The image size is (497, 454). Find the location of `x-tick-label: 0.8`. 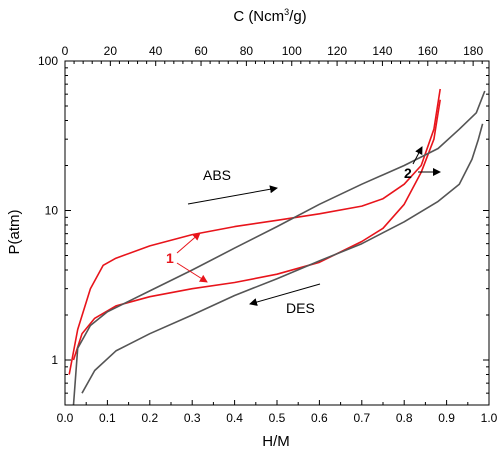

x-tick-label: 0.8 is located at coordinates (404, 418).